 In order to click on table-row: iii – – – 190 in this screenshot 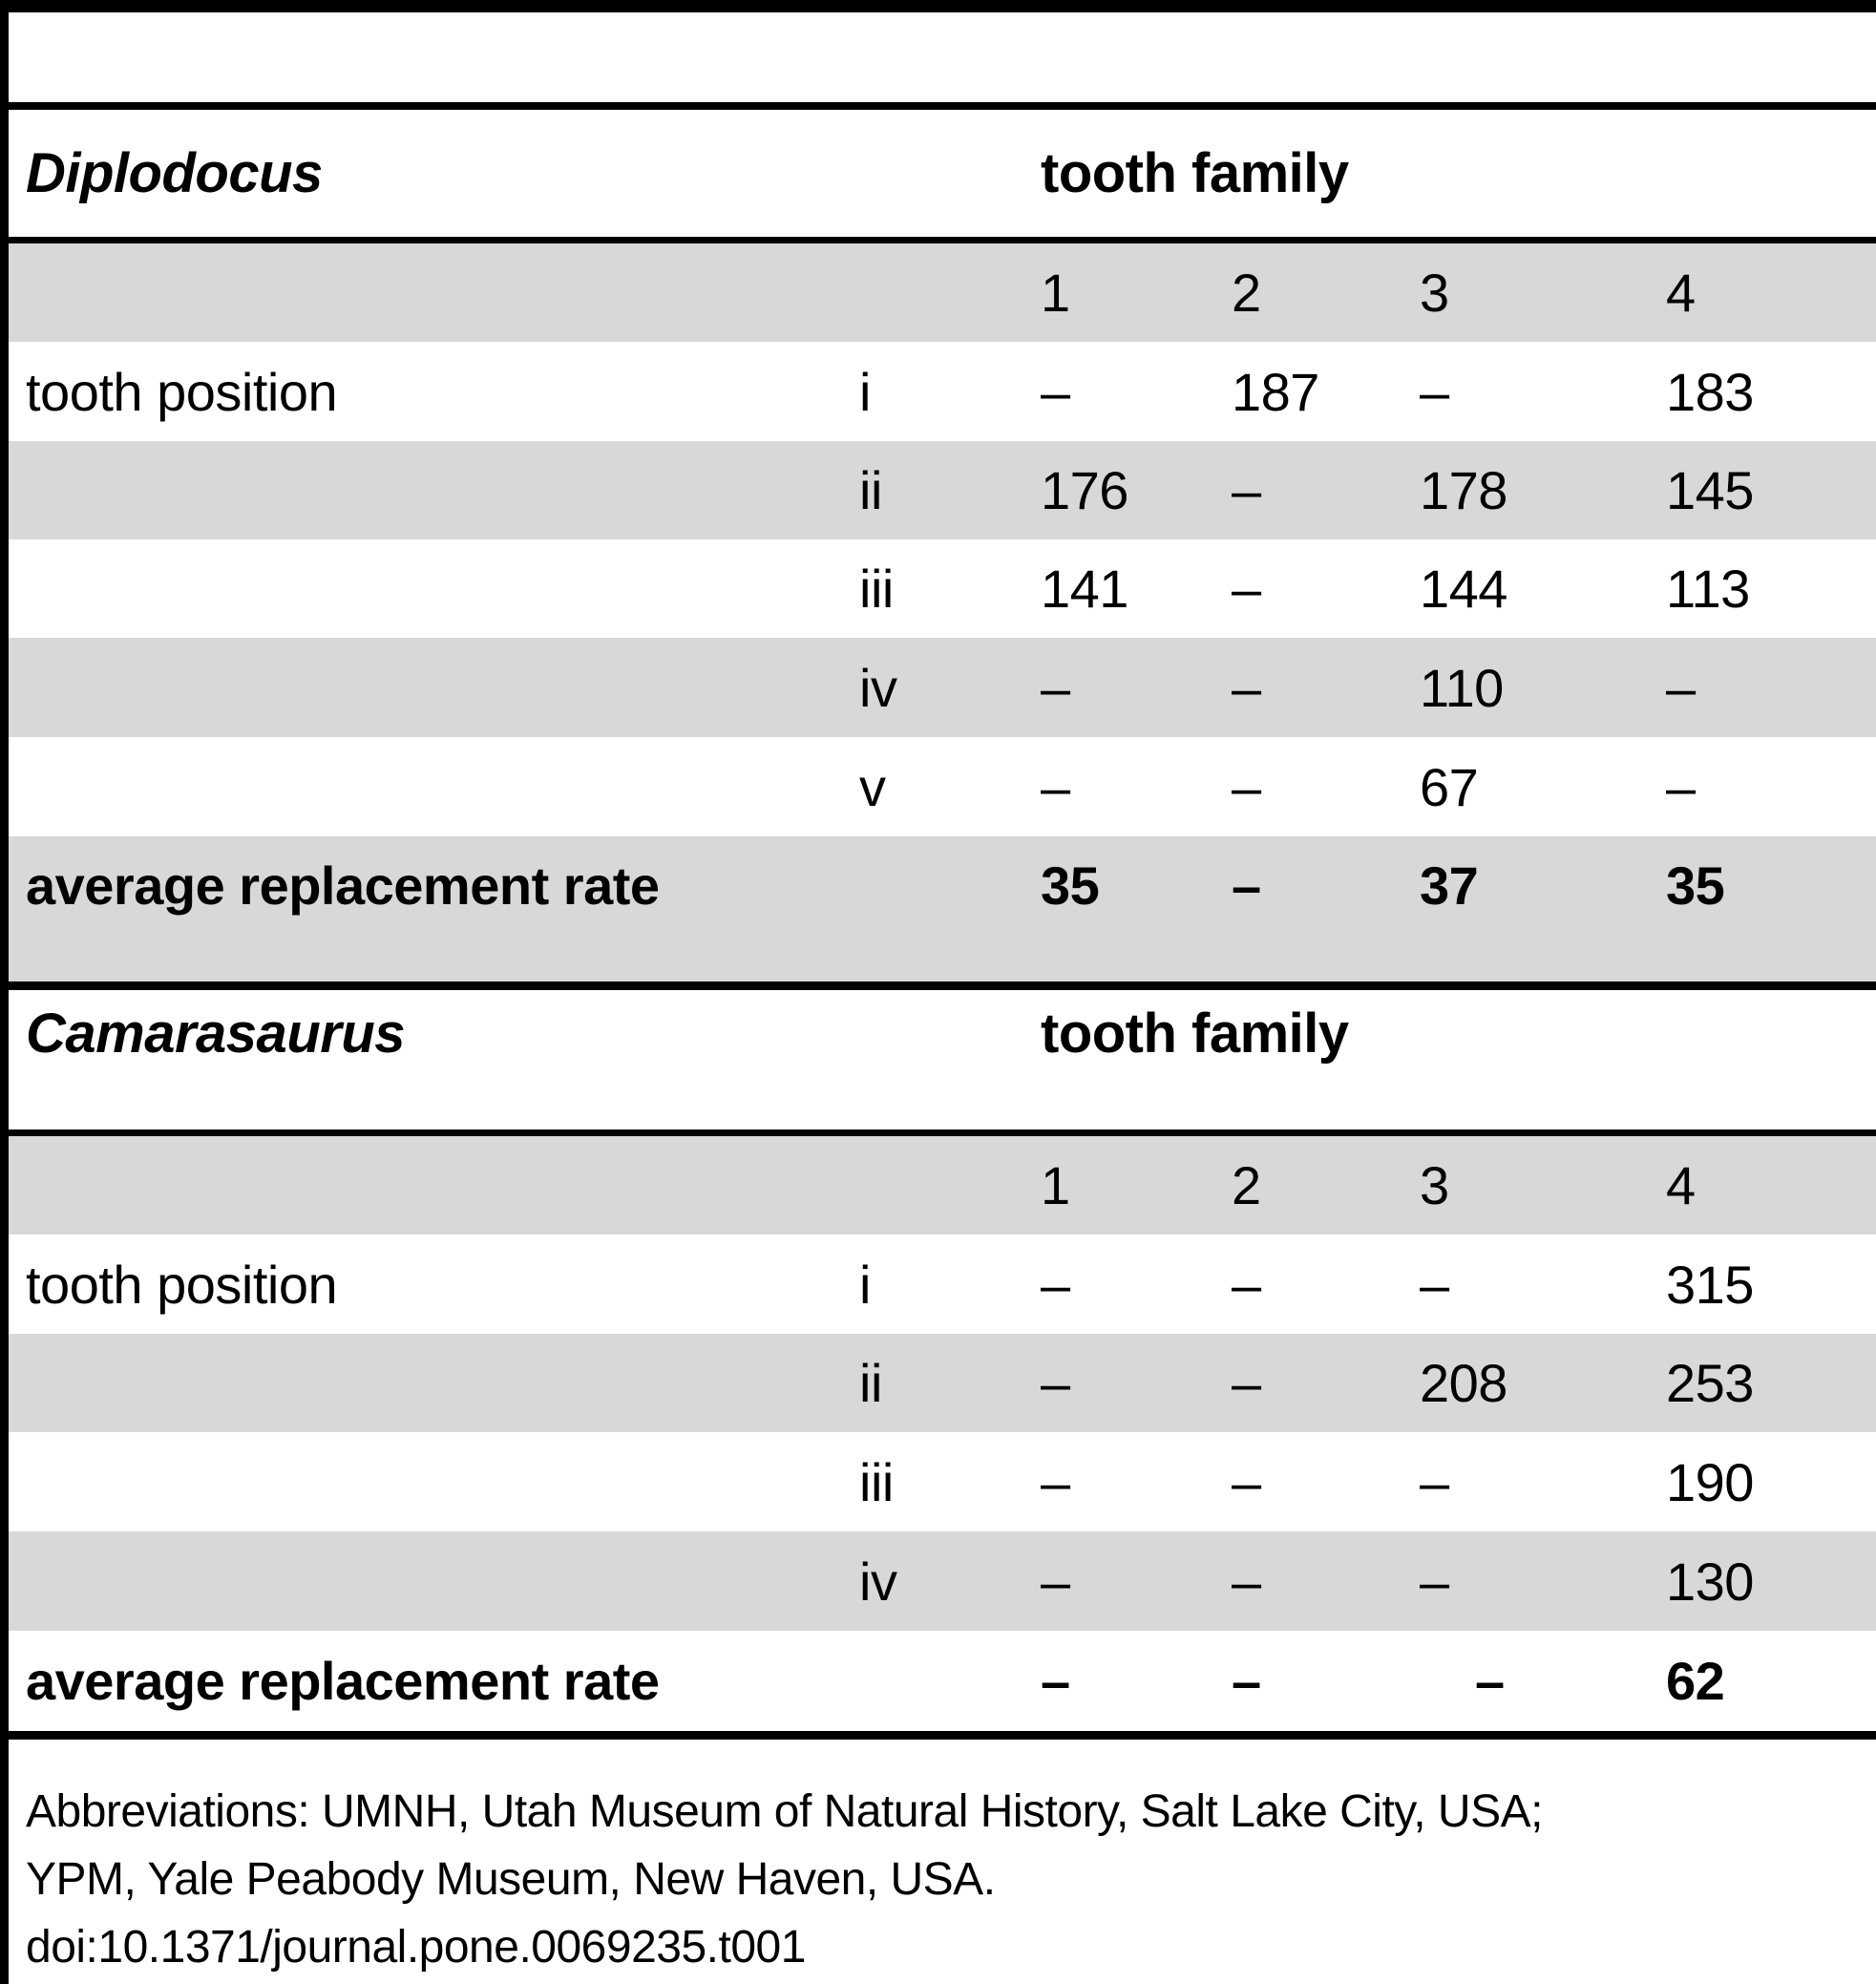, I will do `click(938, 1481)`.